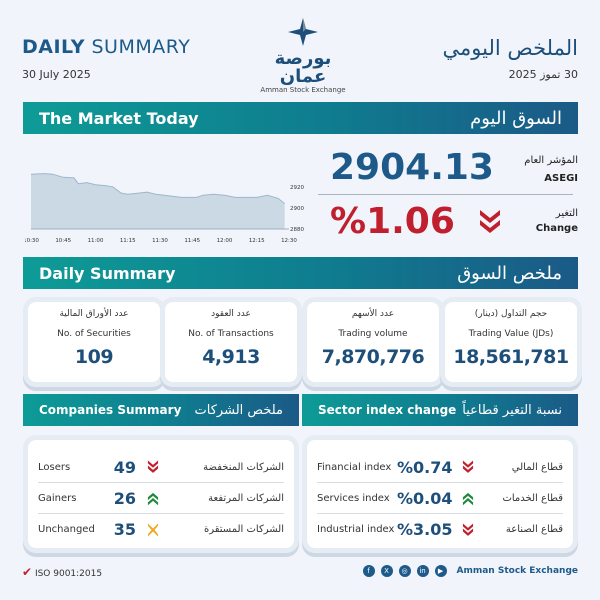  Describe the element at coordinates (300, 273) in the screenshot. I see `daily-summary-band: Daily Summary ملخص السوق` at that location.